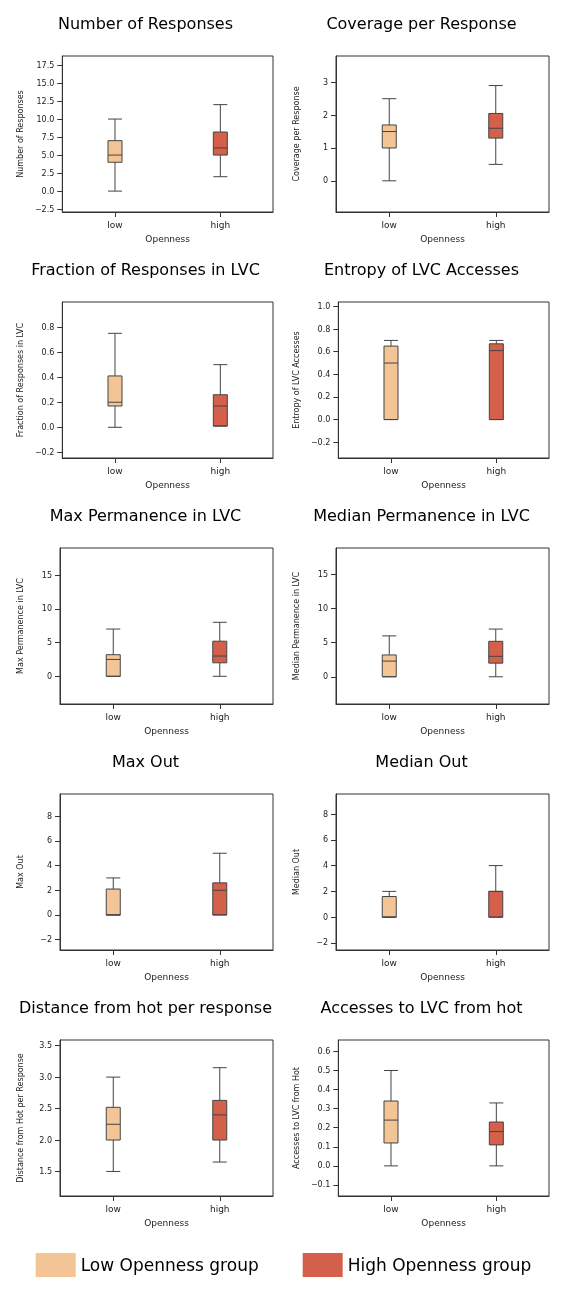 Image resolution: width=567 pixels, height=1307 pixels. What do you see at coordinates (296, 380) in the screenshot?
I see `y-axis-title: Entropy of LVC Accesses` at bounding box center [296, 380].